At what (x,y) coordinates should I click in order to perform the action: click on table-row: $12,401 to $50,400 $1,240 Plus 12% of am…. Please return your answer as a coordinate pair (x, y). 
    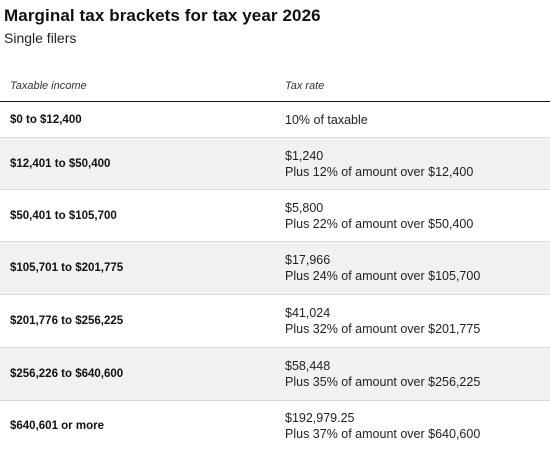
    Looking at the image, I should click on (275, 164).